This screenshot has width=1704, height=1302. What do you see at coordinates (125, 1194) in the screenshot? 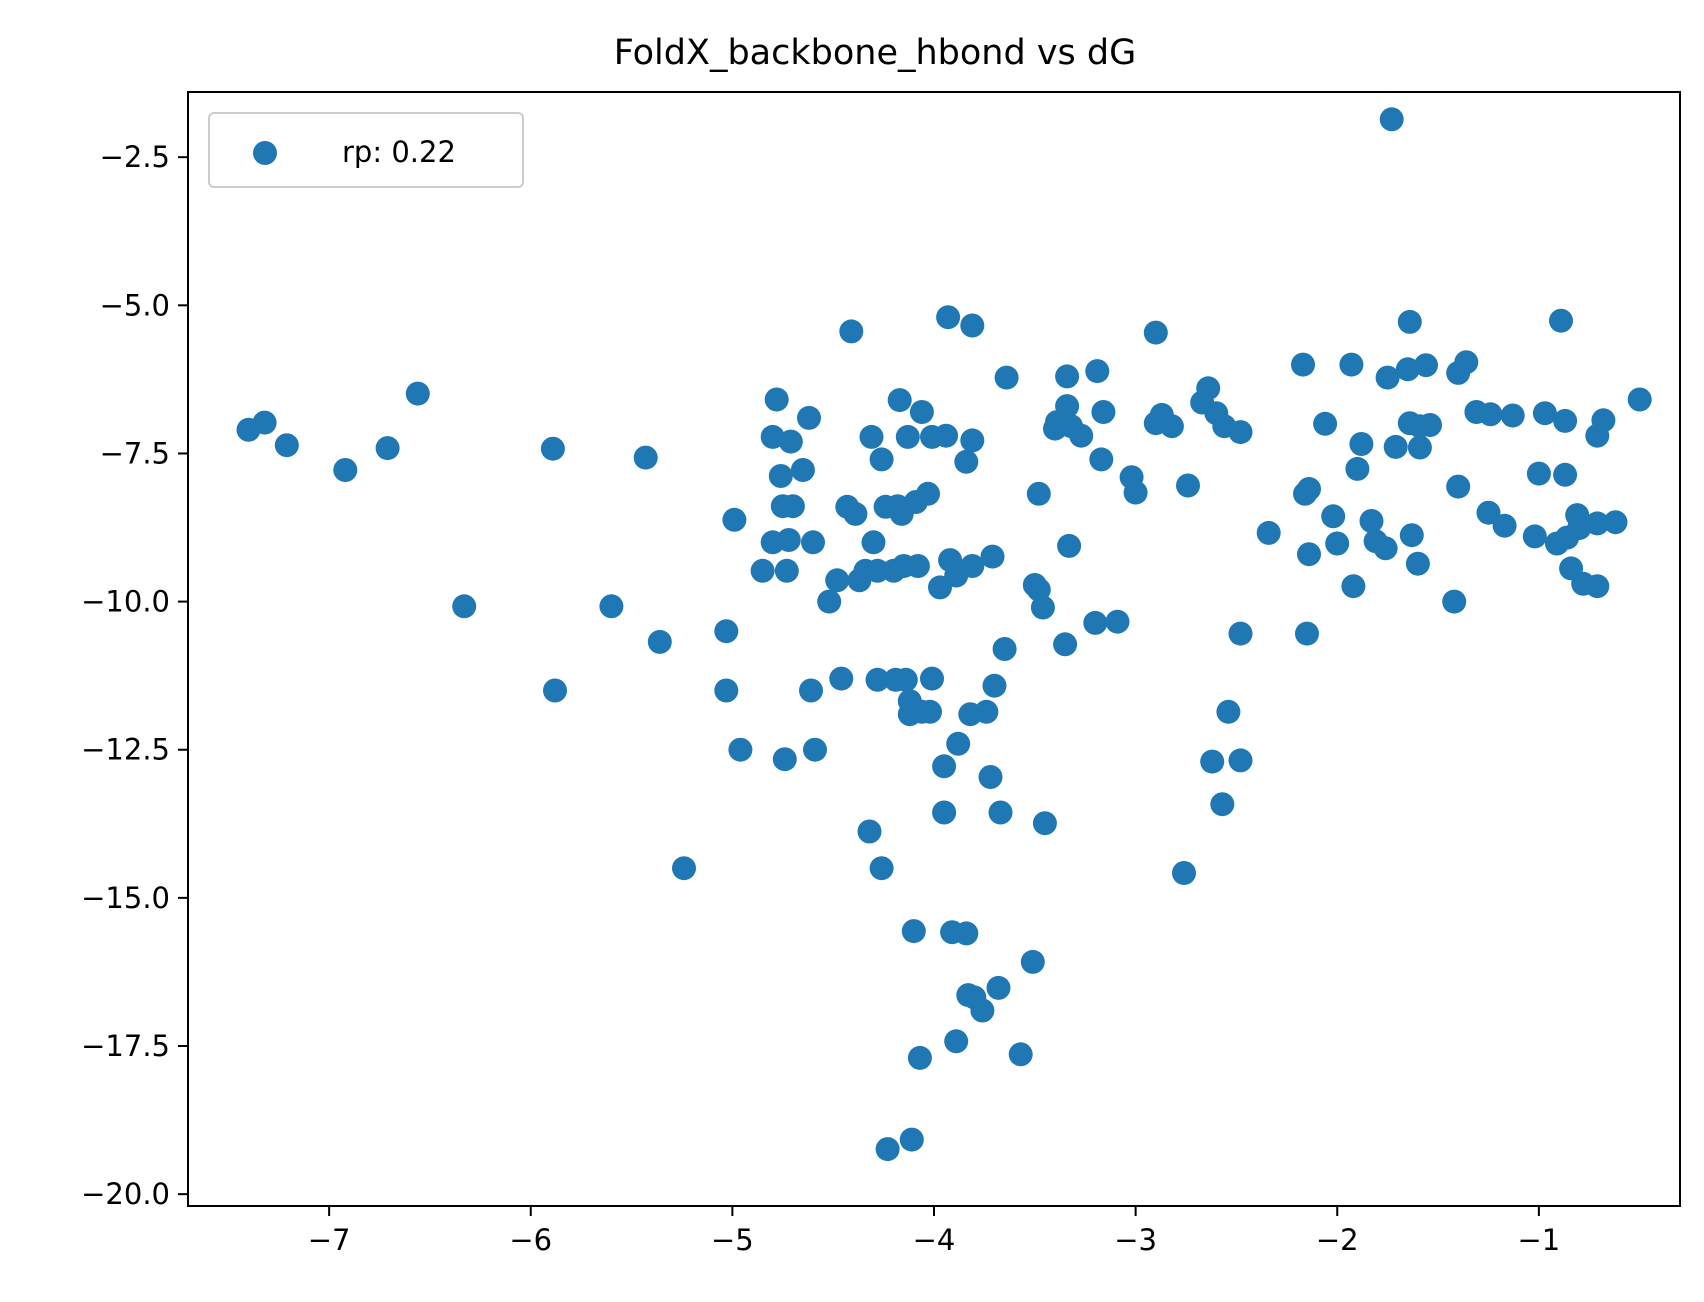
I see `y-tick-label: −20.0` at bounding box center [125, 1194].